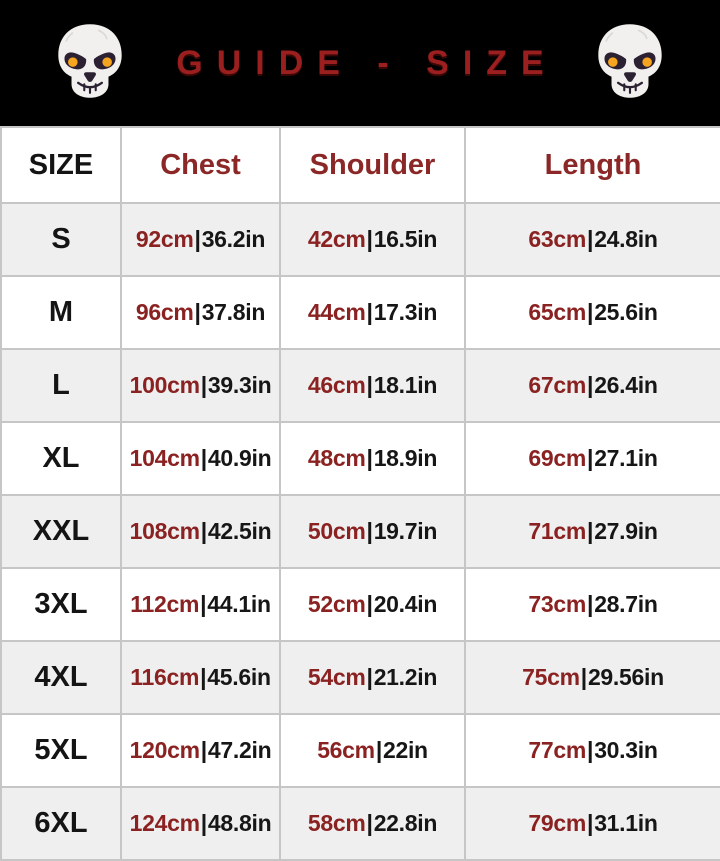 The height and width of the screenshot is (861, 720). What do you see at coordinates (405, 750) in the screenshot?
I see `inch-value: 22in` at bounding box center [405, 750].